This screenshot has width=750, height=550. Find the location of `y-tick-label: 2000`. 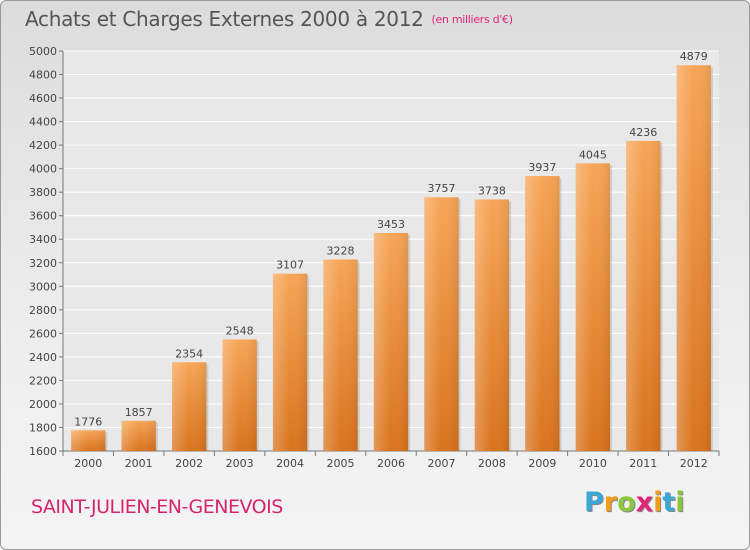

y-tick-label: 2000 is located at coordinates (43, 404).